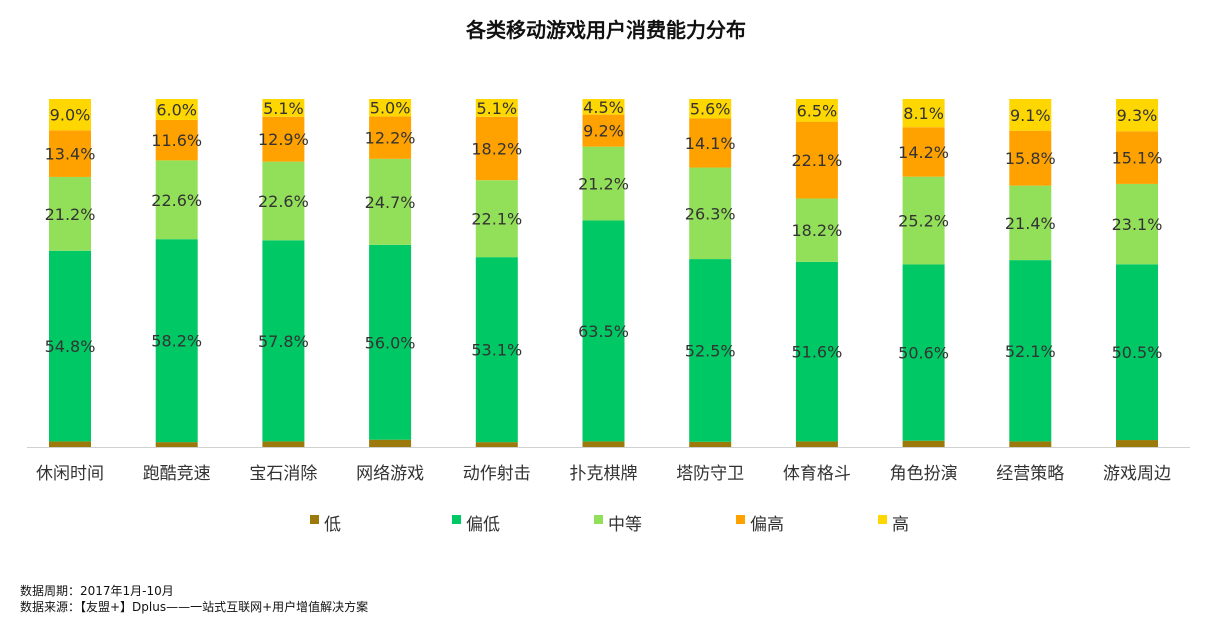  I want to click on data-label: 26.3%, so click(710, 213).